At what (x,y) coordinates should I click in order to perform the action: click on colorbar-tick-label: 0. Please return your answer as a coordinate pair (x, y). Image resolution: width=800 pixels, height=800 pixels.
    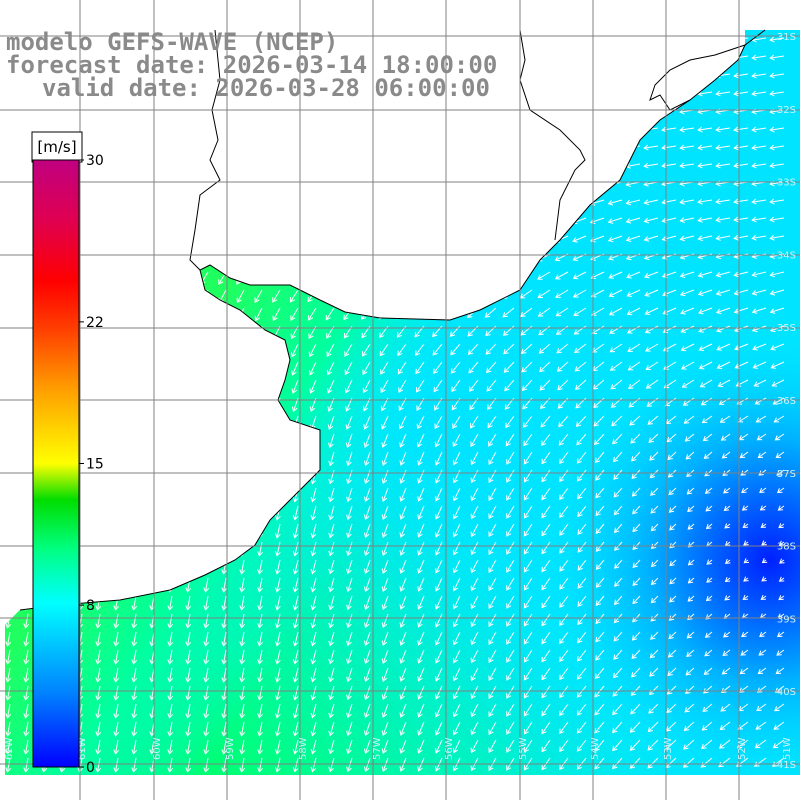
    Looking at the image, I should click on (90, 768).